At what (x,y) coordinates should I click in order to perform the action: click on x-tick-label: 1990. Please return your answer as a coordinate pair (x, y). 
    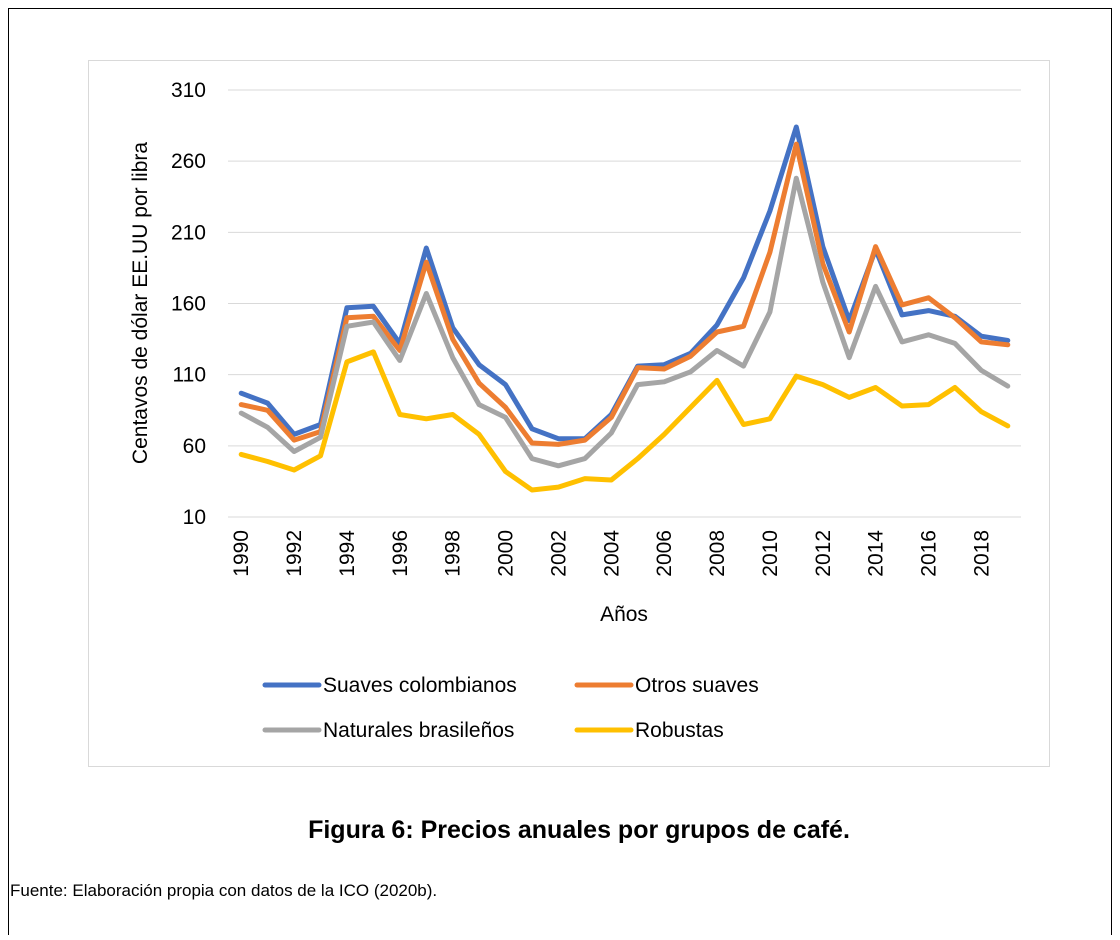
    Looking at the image, I should click on (241, 553).